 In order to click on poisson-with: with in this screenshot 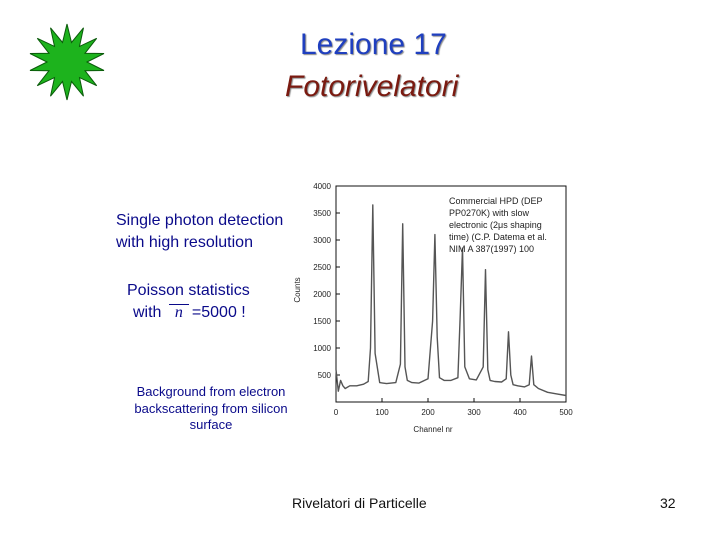, I will do `click(147, 312)`.